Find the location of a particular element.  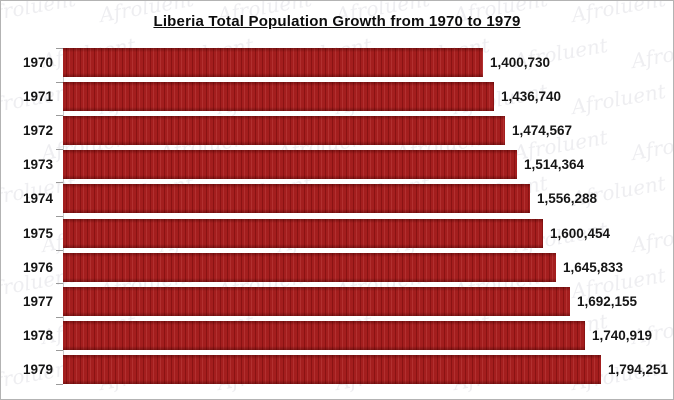

bar-track: 1,474,567 is located at coordinates (368, 131).